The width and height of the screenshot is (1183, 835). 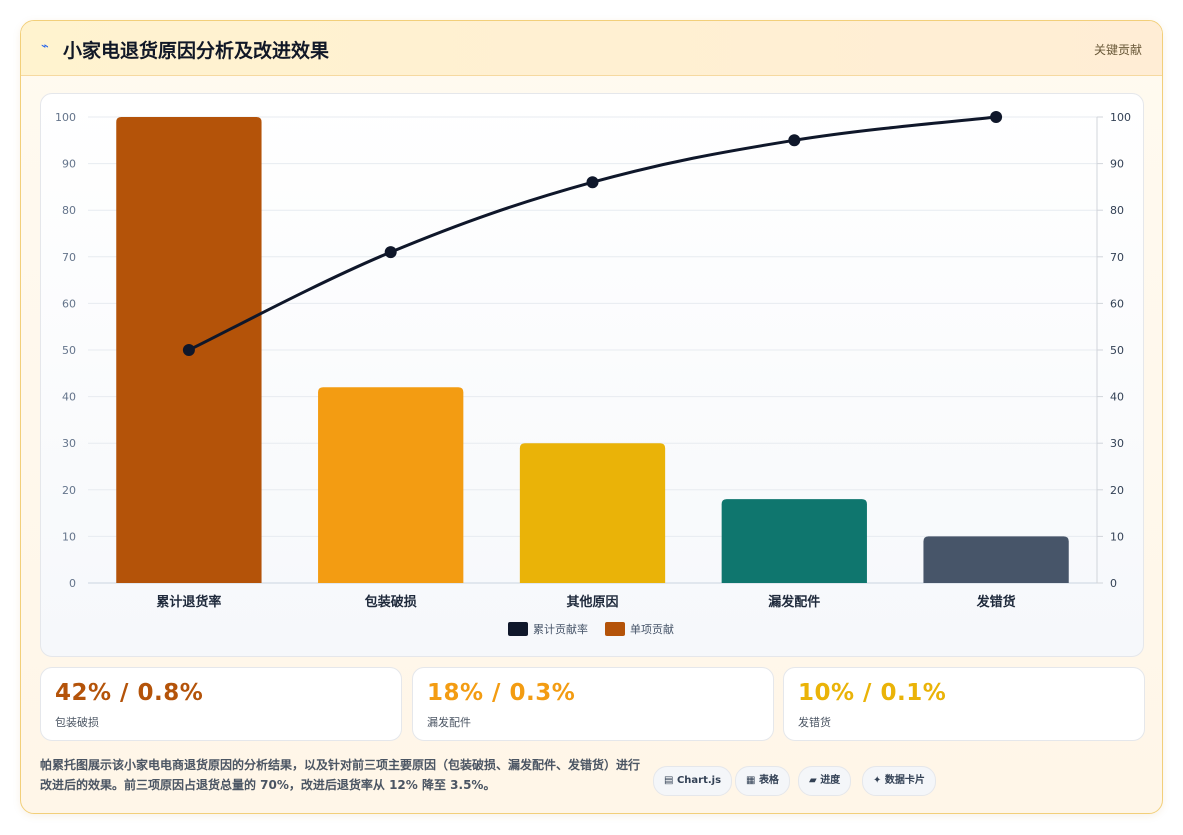 What do you see at coordinates (877, 780) in the screenshot?
I see `sparkle-icon: ✦` at bounding box center [877, 780].